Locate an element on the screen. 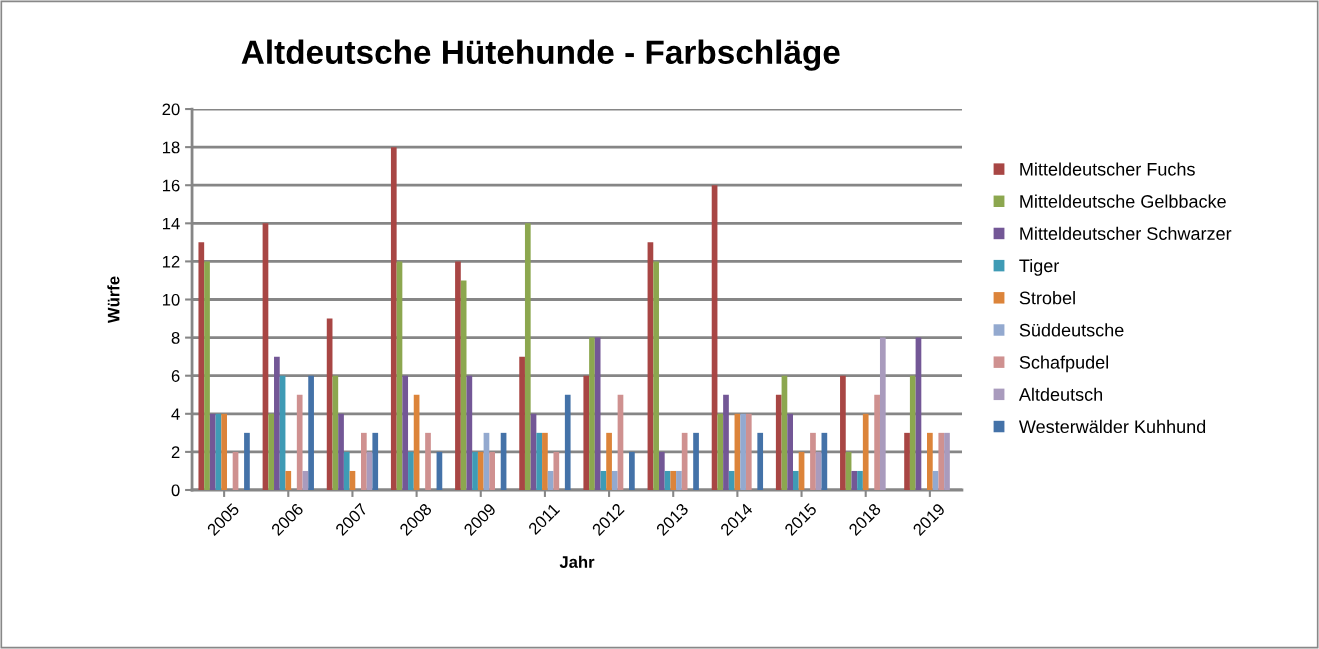 This screenshot has height=649, width=1319. legend-label: Westerwälder Kuhhund is located at coordinates (1112, 426).